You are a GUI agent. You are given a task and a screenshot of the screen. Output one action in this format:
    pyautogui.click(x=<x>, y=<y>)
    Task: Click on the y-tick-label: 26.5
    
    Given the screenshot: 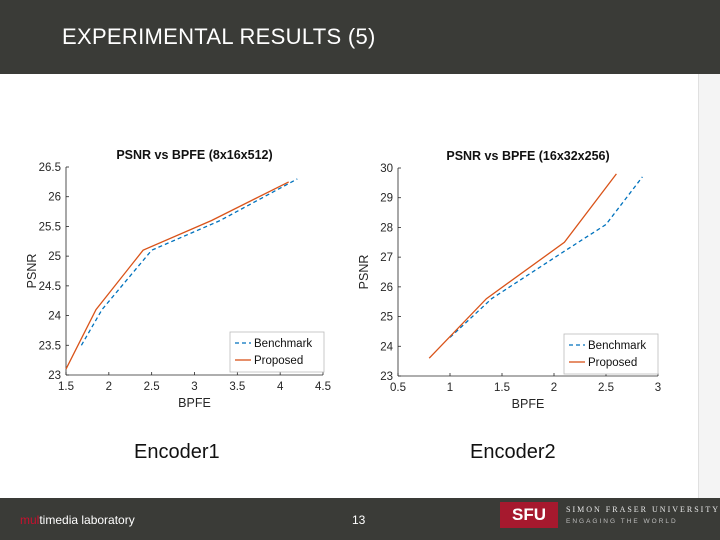 What is the action you would take?
    pyautogui.click(x=50, y=168)
    